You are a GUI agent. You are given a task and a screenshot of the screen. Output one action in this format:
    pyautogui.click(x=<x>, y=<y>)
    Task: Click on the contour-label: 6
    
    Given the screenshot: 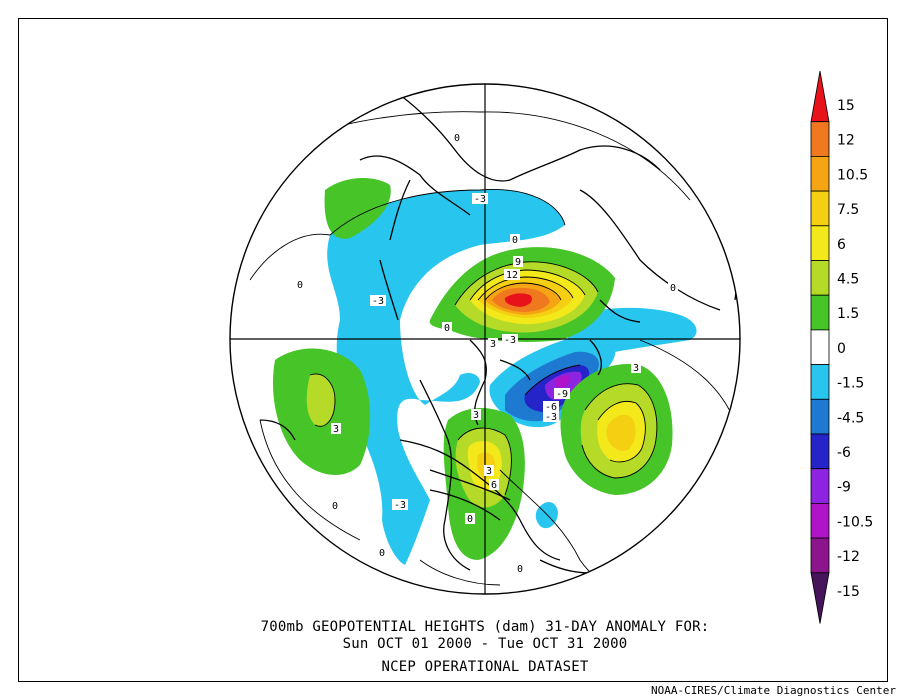 What is the action you would take?
    pyautogui.click(x=494, y=485)
    